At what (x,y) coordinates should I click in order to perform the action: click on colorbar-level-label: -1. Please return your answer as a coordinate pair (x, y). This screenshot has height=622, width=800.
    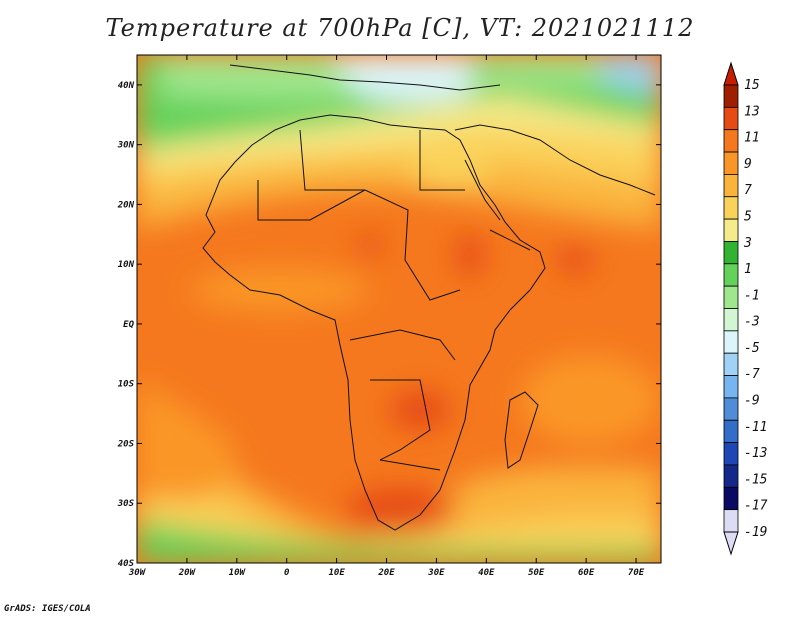
    Looking at the image, I should click on (752, 295).